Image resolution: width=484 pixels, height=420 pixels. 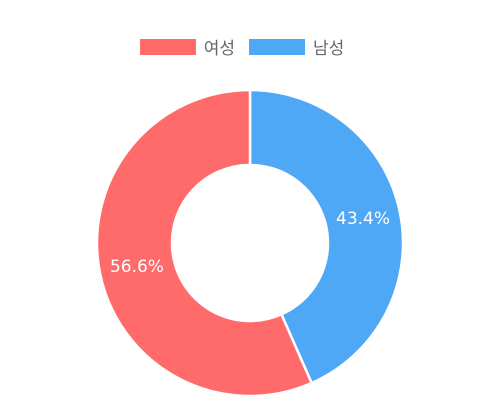 I want to click on legend-swatch-female, so click(x=167, y=46).